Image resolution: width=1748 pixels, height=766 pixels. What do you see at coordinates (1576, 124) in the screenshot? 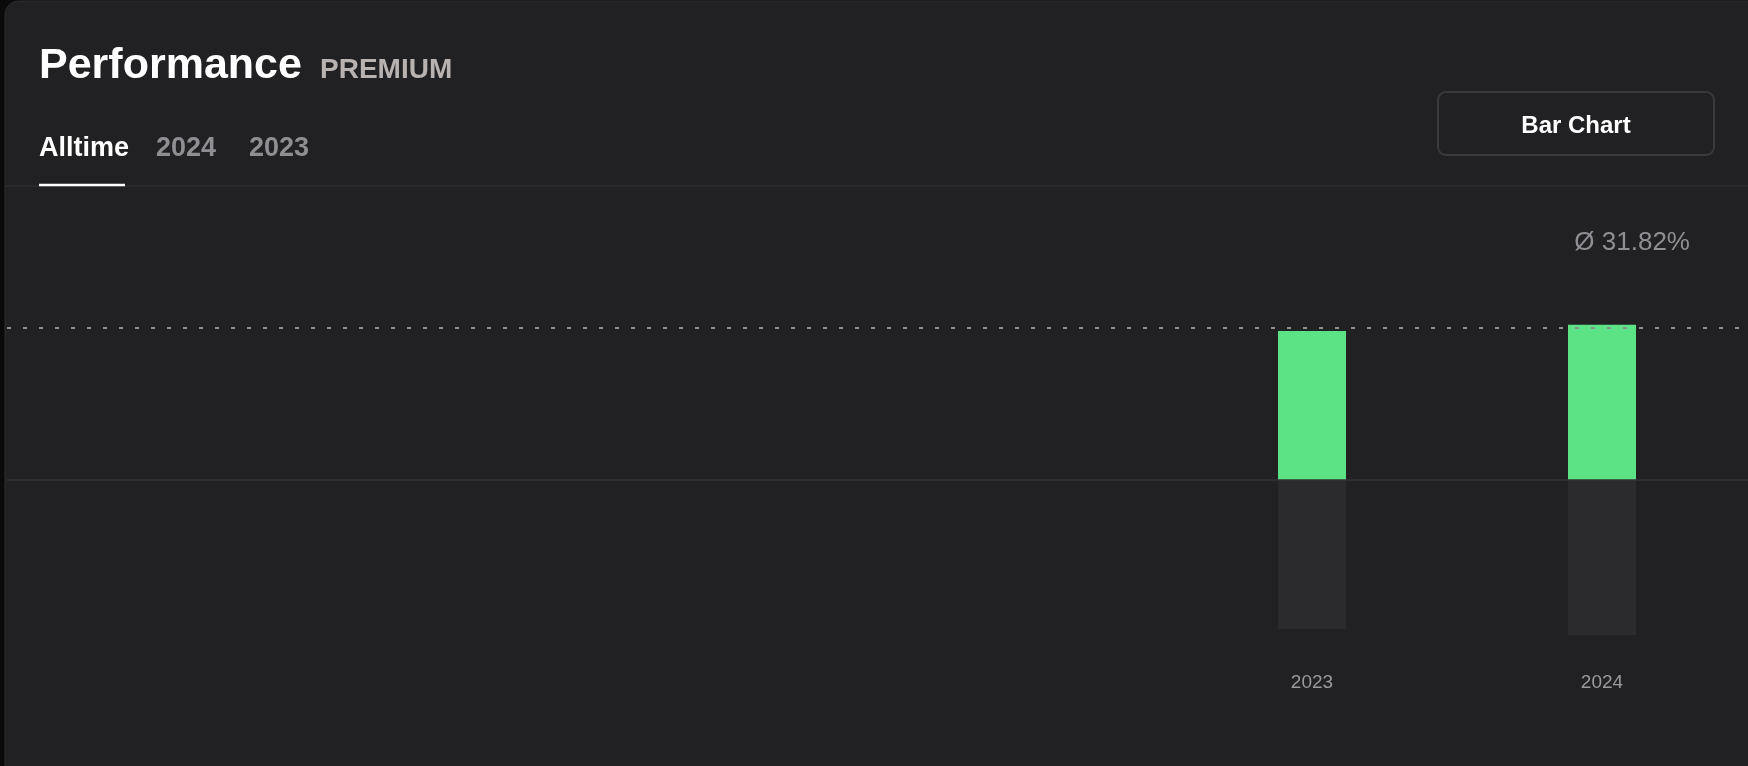
I see `text: Bar Chart` at bounding box center [1576, 124].